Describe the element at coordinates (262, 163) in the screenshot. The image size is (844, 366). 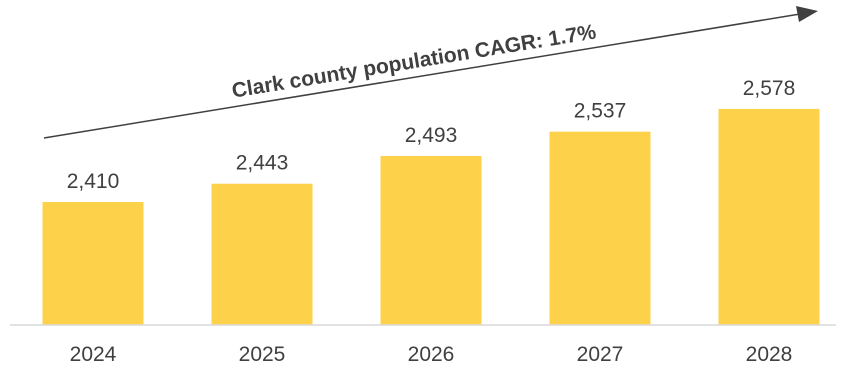
I see `value-label-2025: 2,443` at that location.